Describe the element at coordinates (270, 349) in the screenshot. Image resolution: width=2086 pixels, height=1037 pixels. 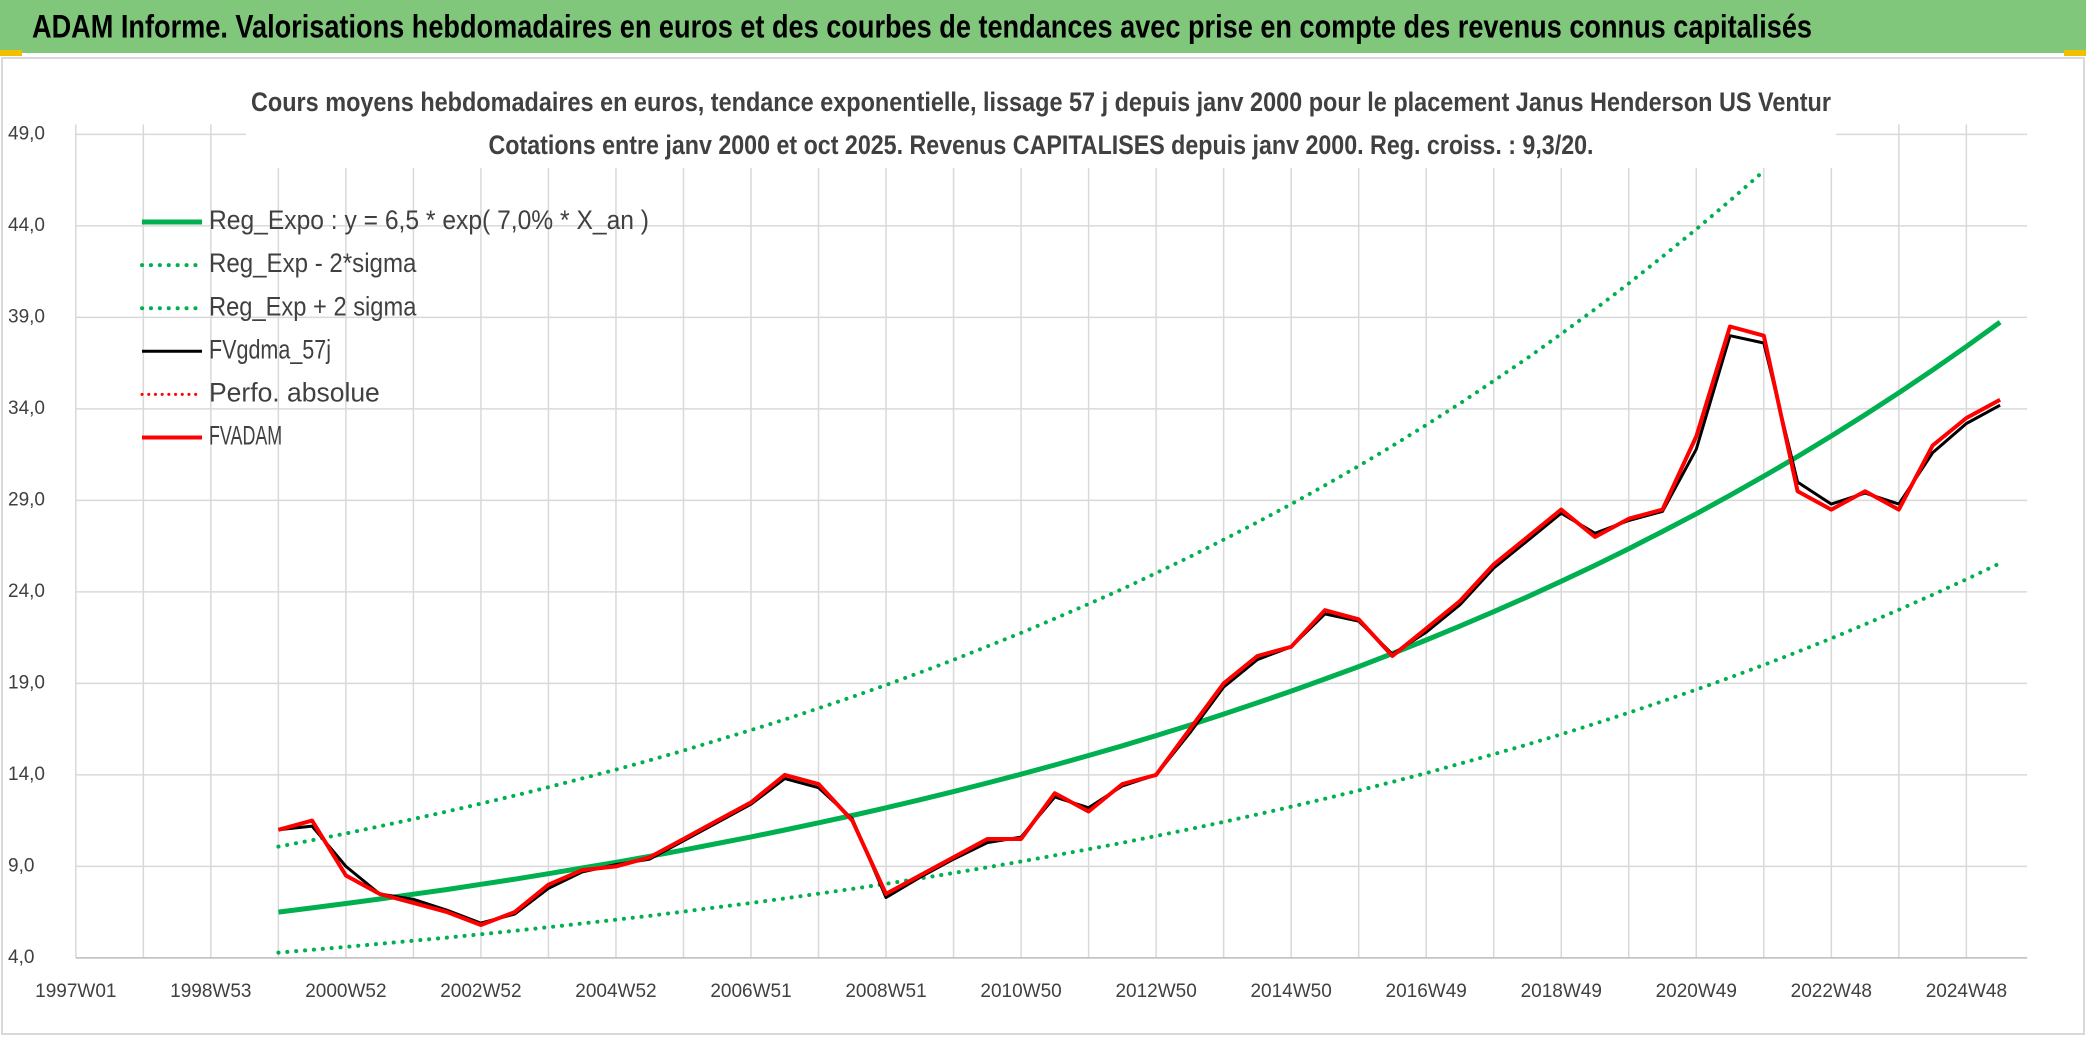
I see `legend-label: FVgdma_57j` at that location.